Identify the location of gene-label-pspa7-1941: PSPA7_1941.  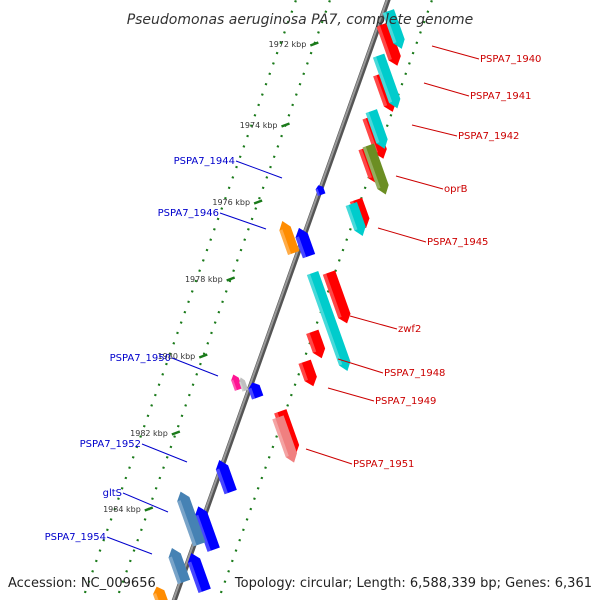
(500, 96).